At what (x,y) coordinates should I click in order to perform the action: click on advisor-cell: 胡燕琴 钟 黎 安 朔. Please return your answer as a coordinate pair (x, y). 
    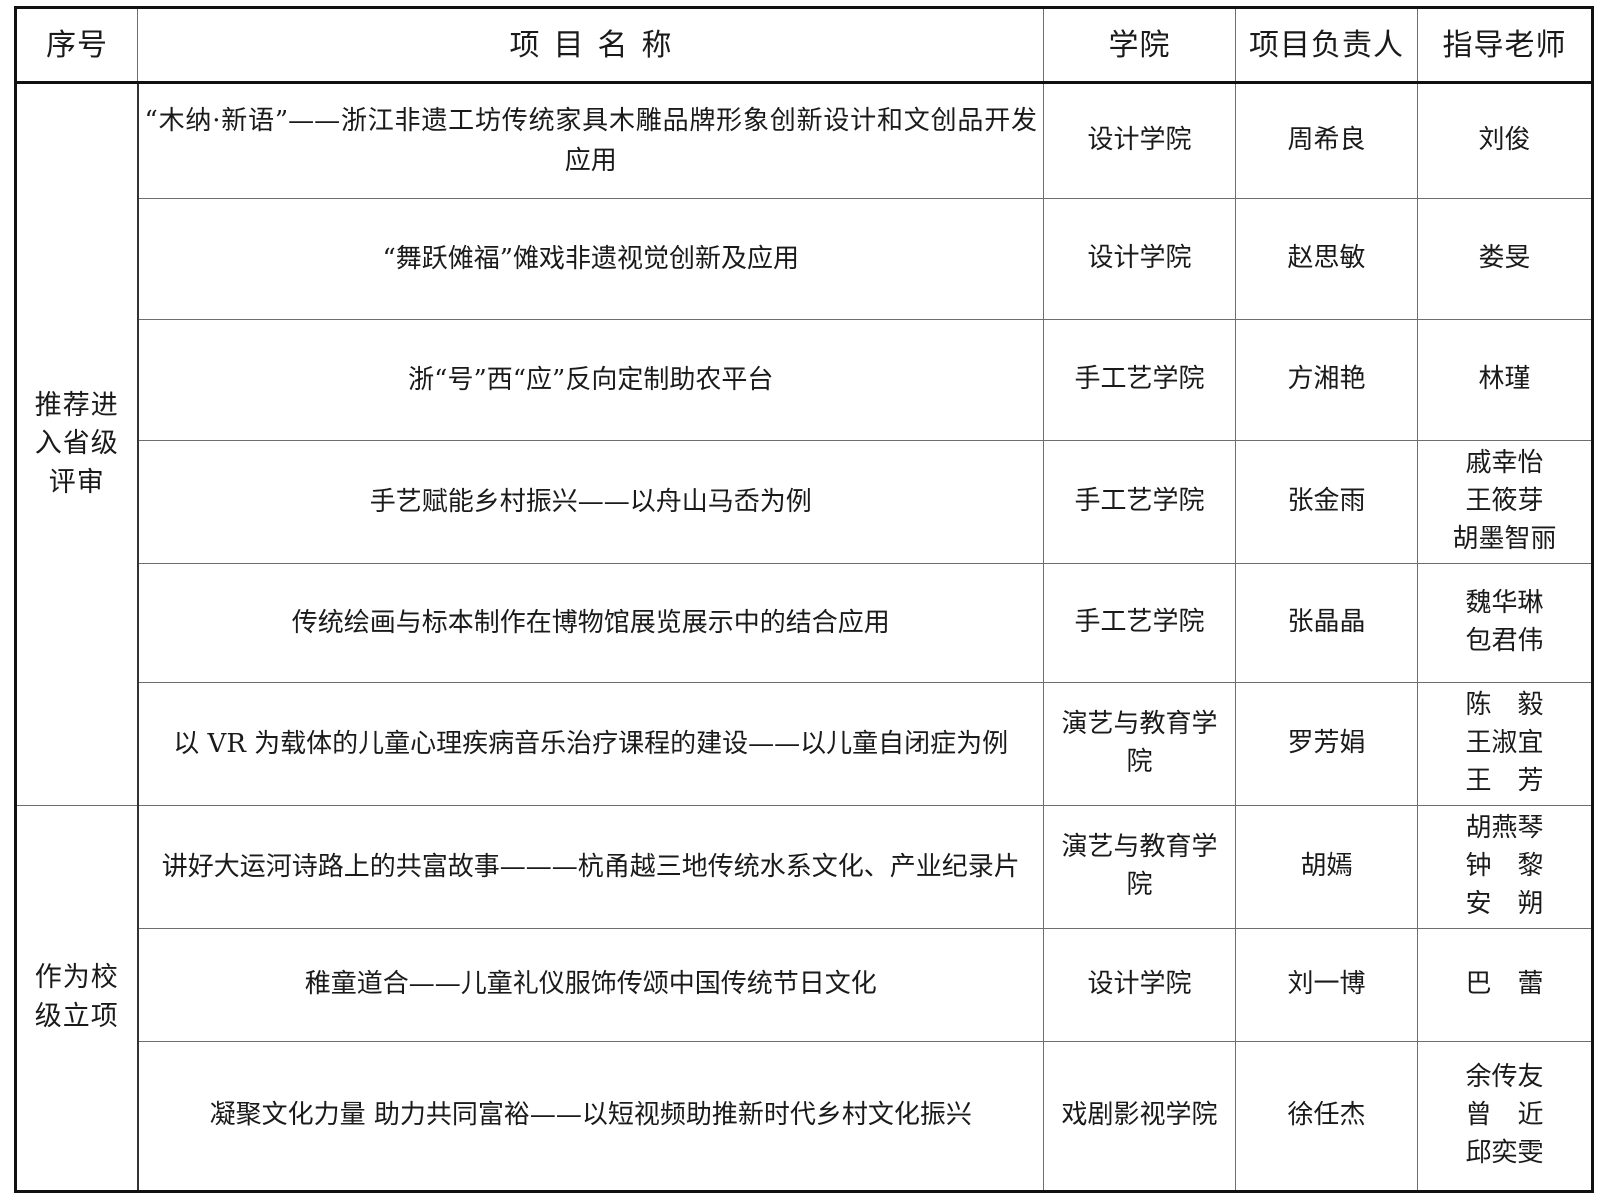
    Looking at the image, I should click on (1505, 866).